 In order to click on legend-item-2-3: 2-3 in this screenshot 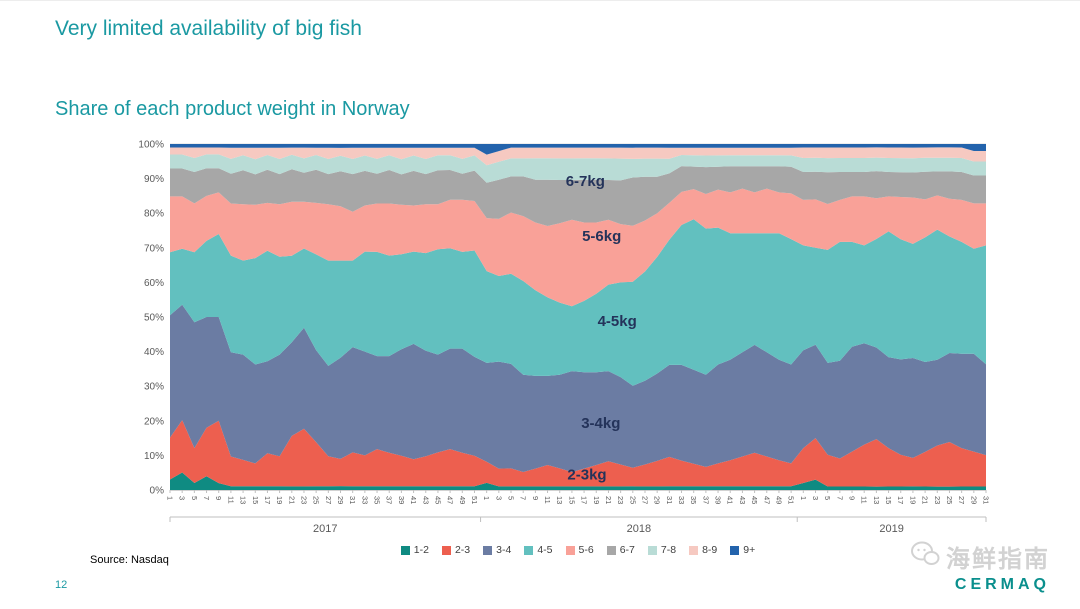, I will do `click(455, 550)`.